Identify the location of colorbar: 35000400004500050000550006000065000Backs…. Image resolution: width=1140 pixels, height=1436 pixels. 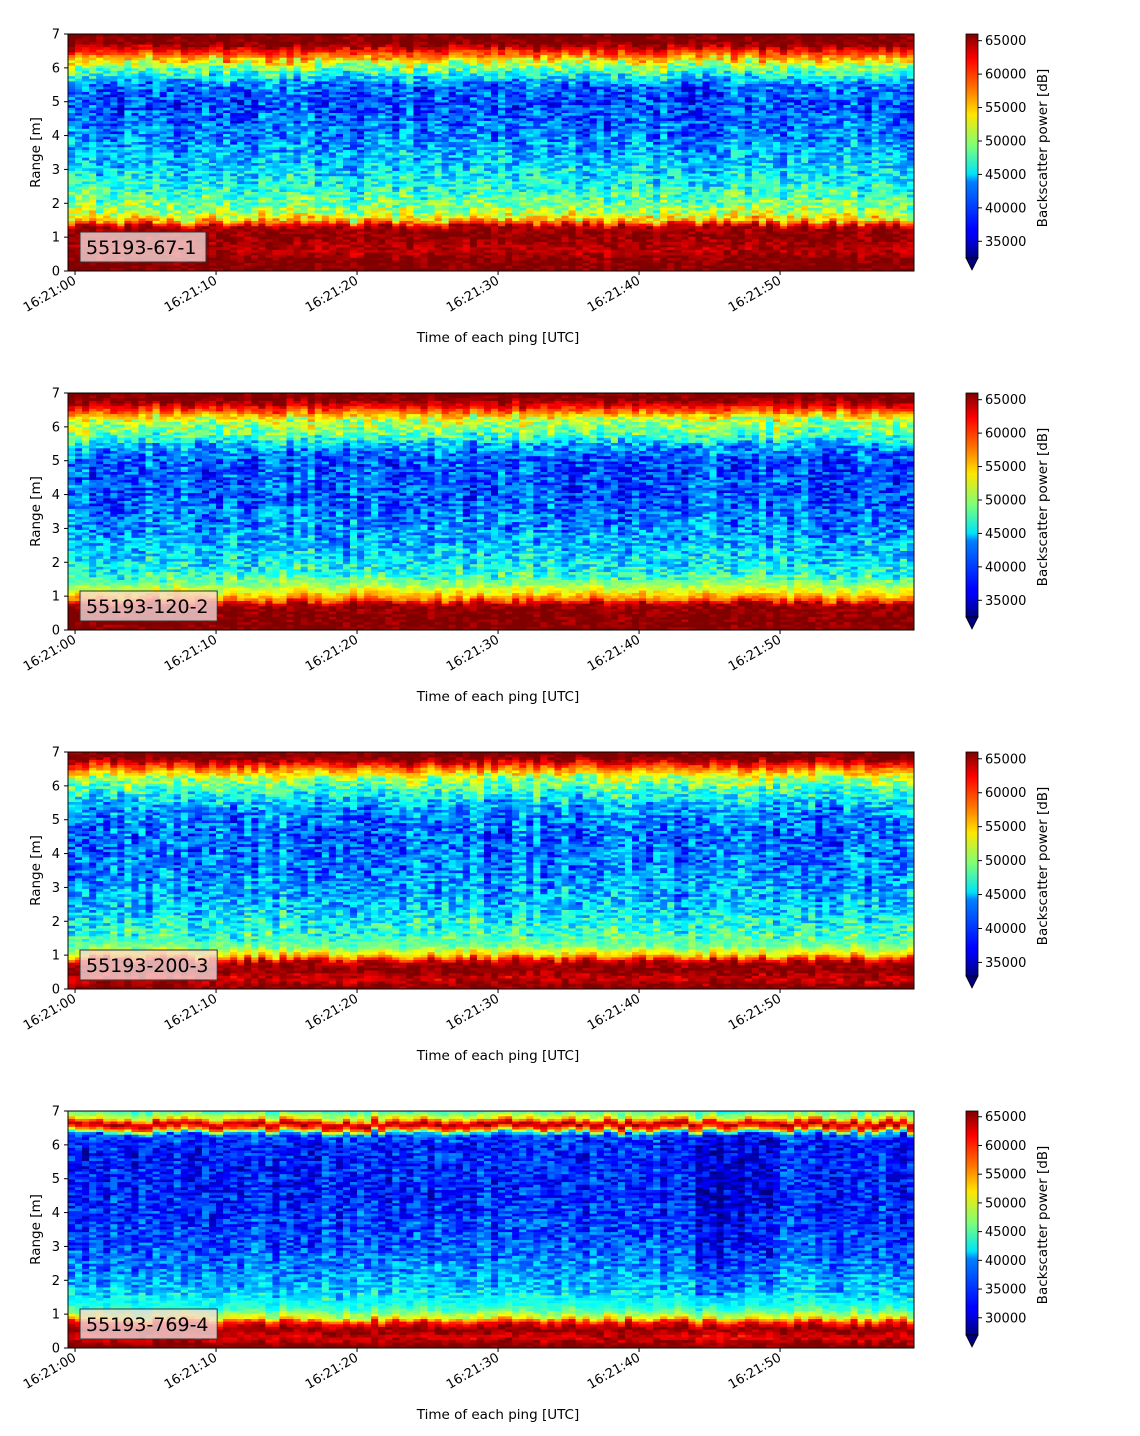
(1008, 152).